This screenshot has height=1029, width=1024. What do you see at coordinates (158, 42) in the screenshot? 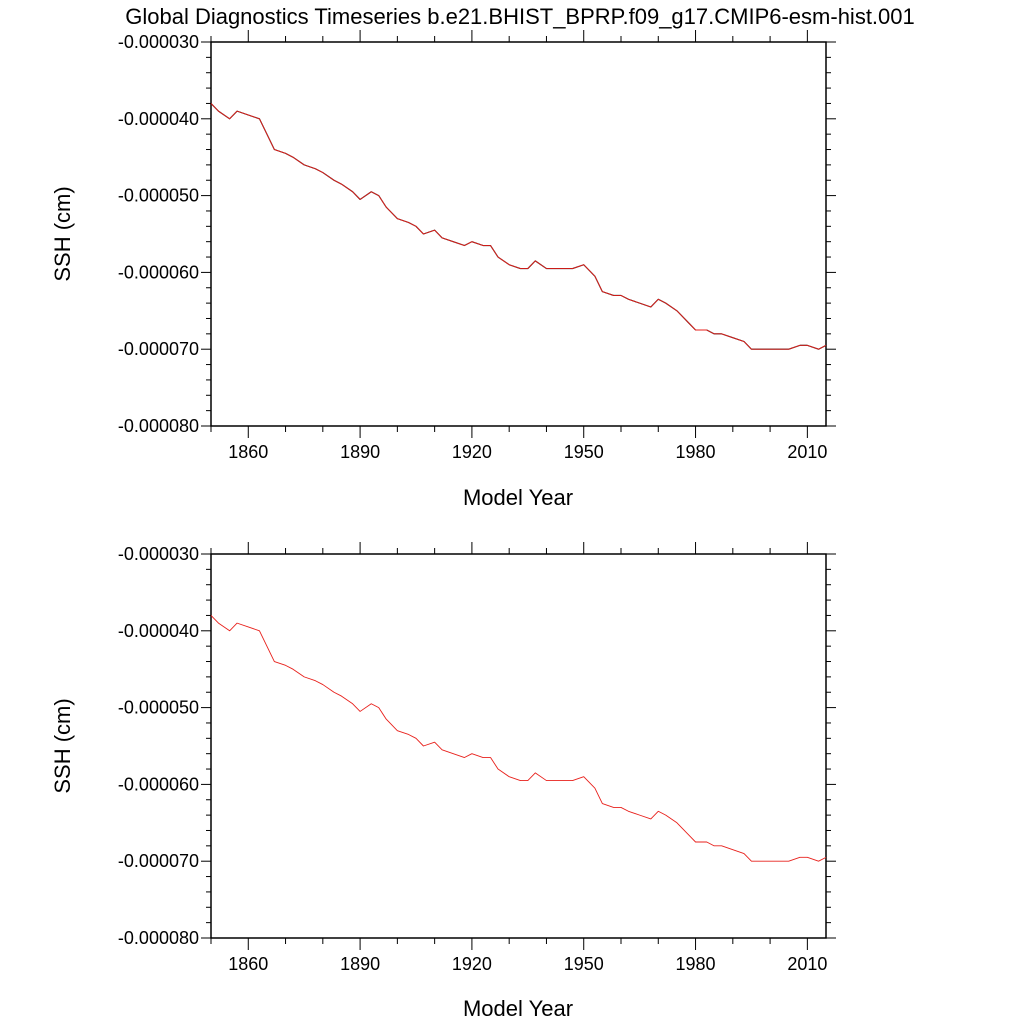
I see `top-y-tick-label: -0.000030` at bounding box center [158, 42].